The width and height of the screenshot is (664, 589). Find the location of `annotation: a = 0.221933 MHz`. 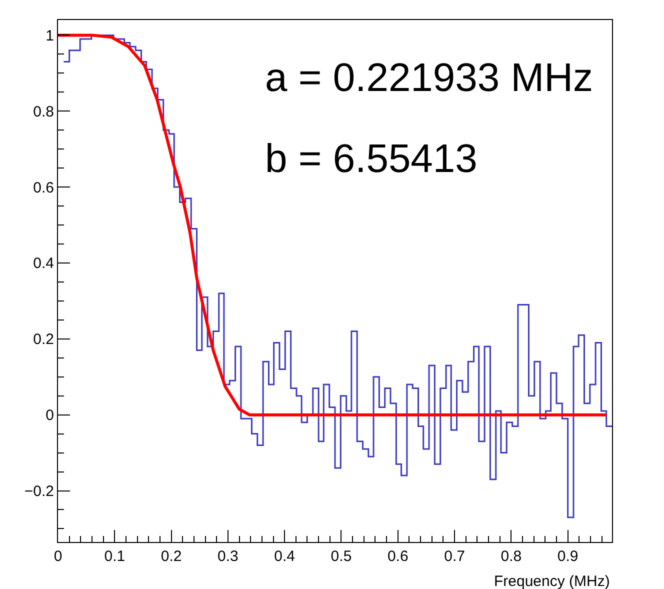

annotation: a = 0.221933 MHz is located at coordinates (429, 78).